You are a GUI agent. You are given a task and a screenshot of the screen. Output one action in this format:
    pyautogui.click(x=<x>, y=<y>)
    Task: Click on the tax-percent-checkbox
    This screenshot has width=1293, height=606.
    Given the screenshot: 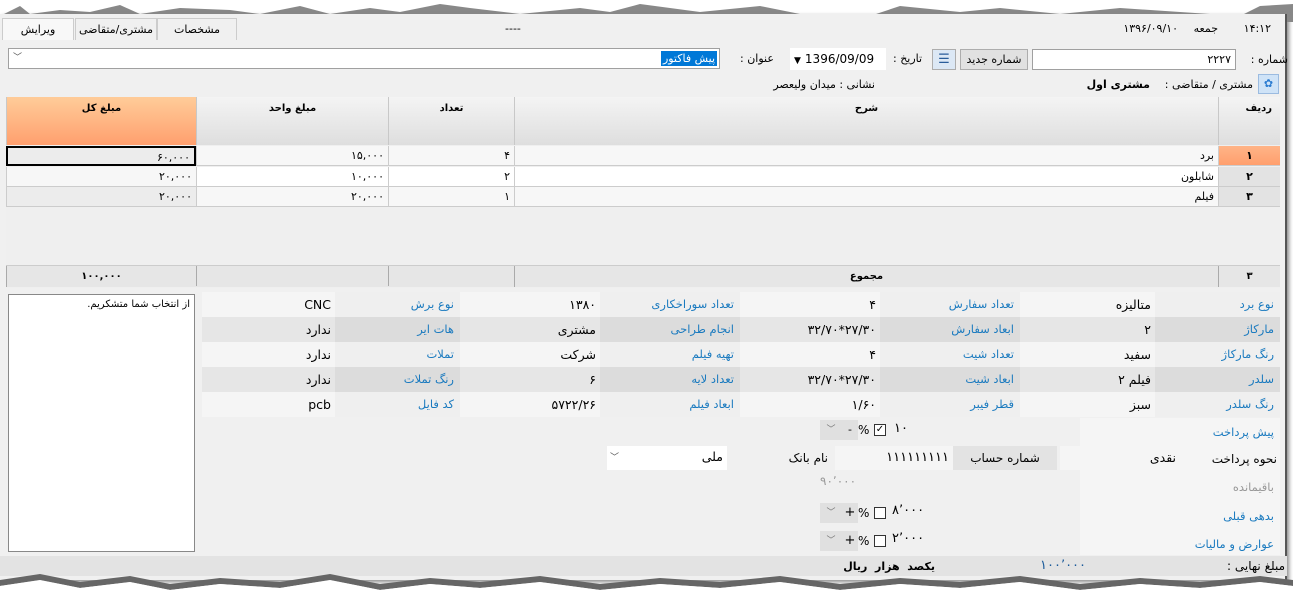 What is the action you would take?
    pyautogui.click(x=880, y=540)
    